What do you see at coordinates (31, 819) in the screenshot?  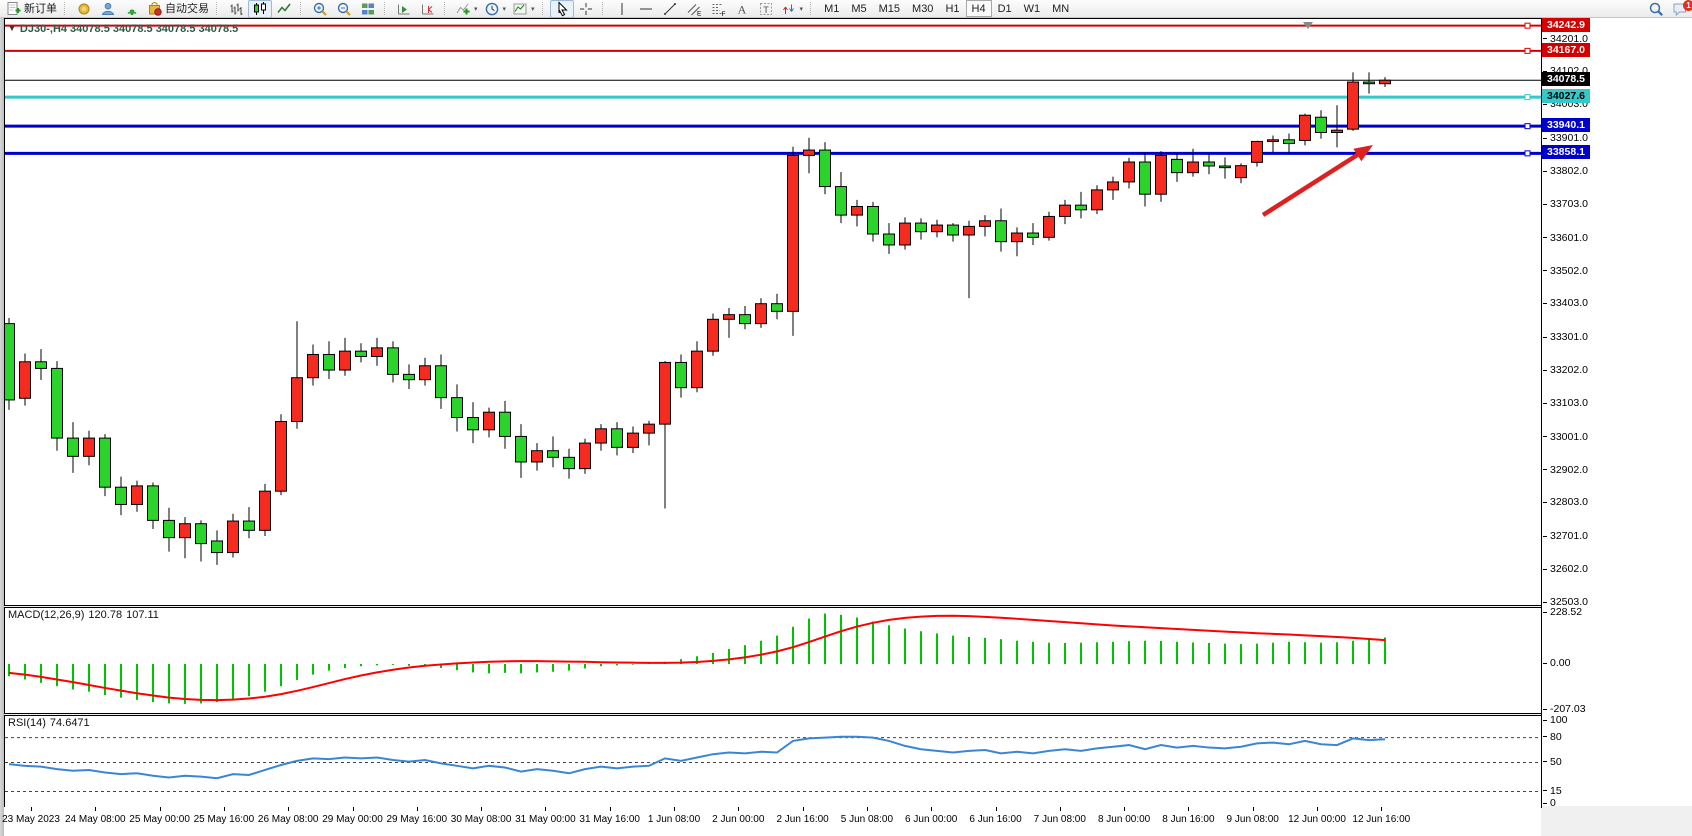 I see `time-label: 23 May 2023` at bounding box center [31, 819].